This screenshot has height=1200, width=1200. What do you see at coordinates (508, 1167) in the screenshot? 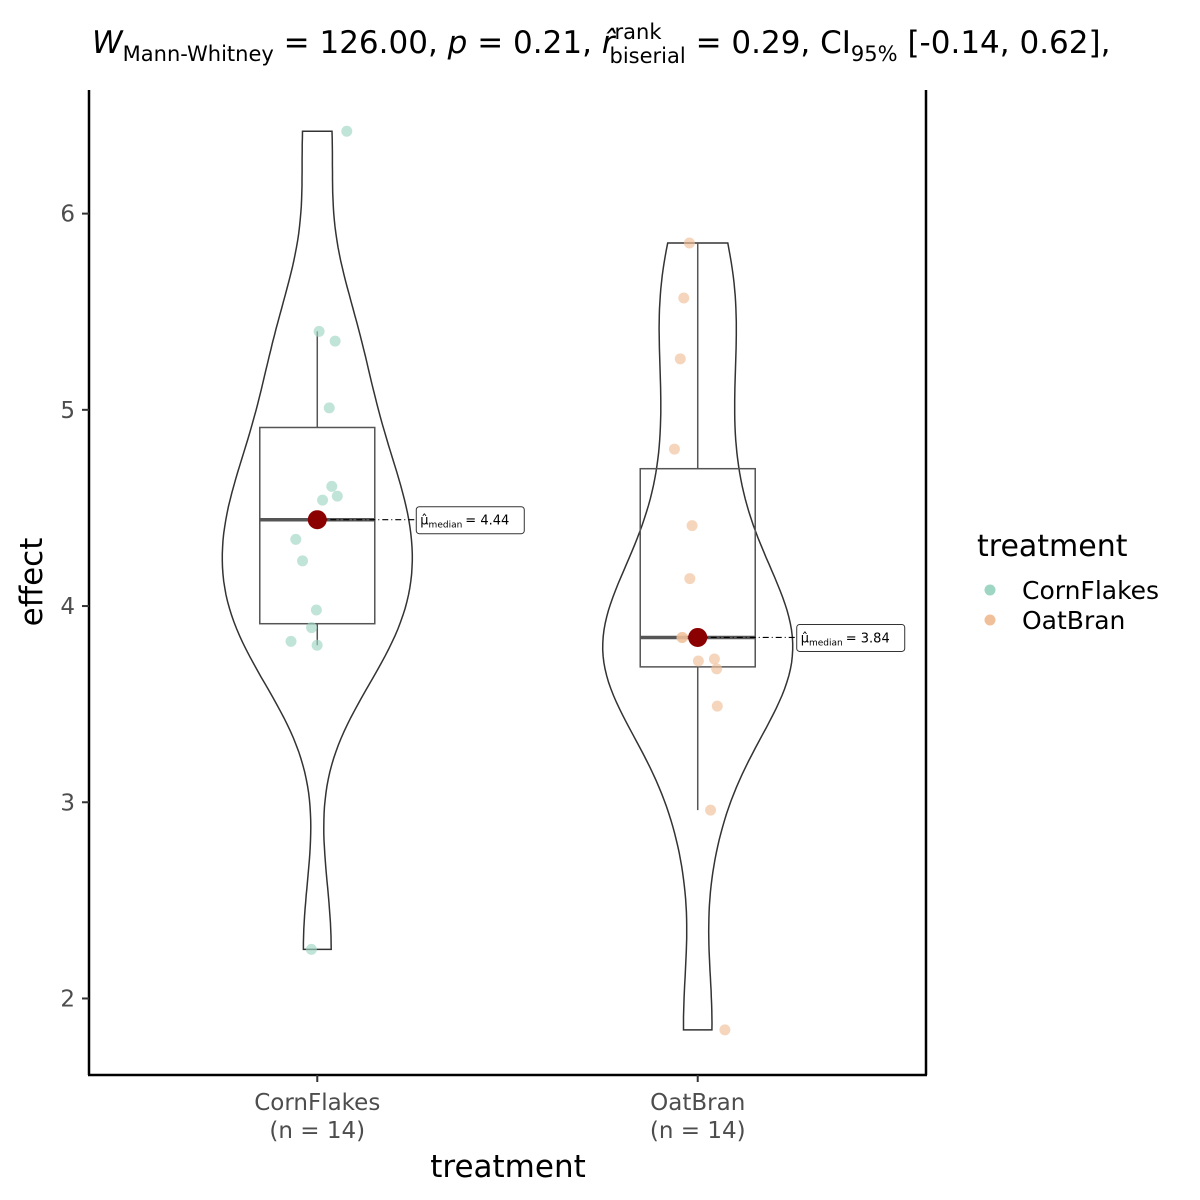
I see `x-axis-title: treatment` at bounding box center [508, 1167].